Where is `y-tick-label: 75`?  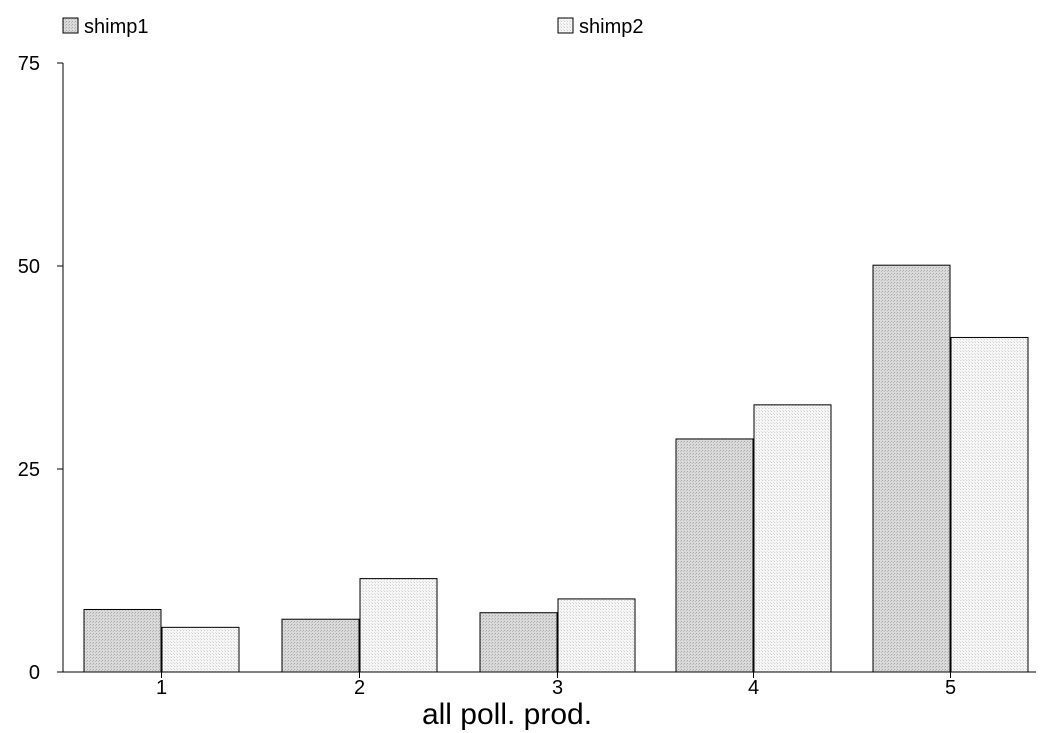
y-tick-label: 75 is located at coordinates (29, 64).